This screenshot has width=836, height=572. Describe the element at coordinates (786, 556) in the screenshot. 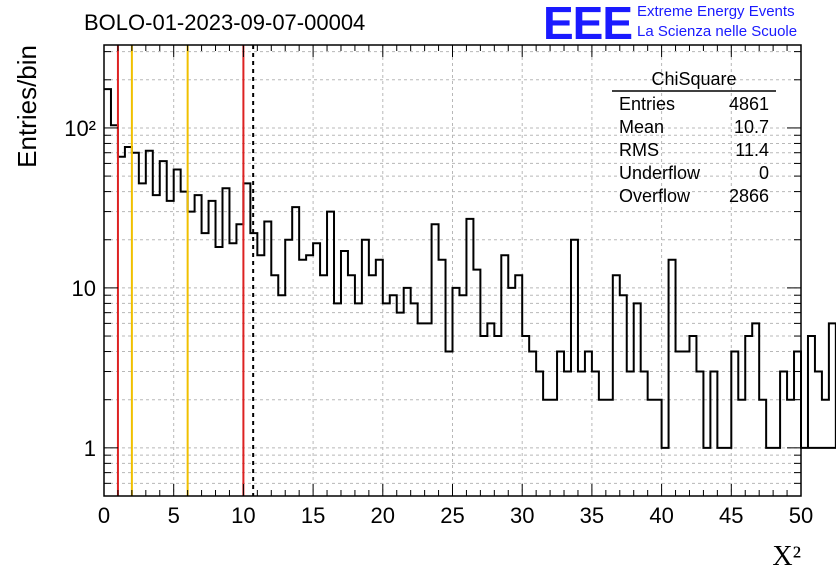

I see `x-axis-label: X²` at that location.